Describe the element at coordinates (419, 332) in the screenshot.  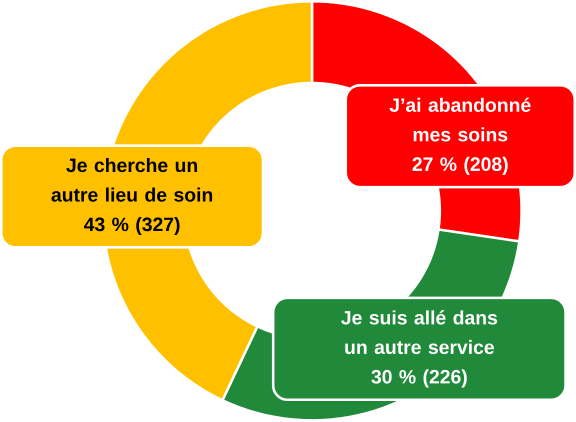
I see `slice-label: Je suis allé dans un autre service` at that location.